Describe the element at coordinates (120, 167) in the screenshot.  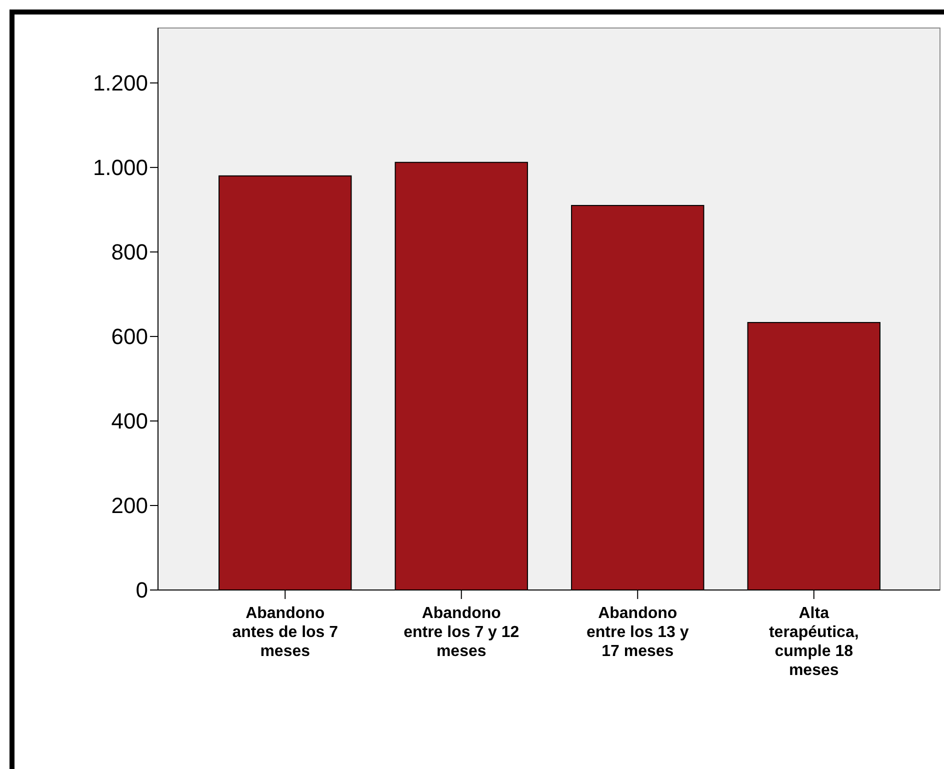
I see `y-tick-label: 1.000` at that location.